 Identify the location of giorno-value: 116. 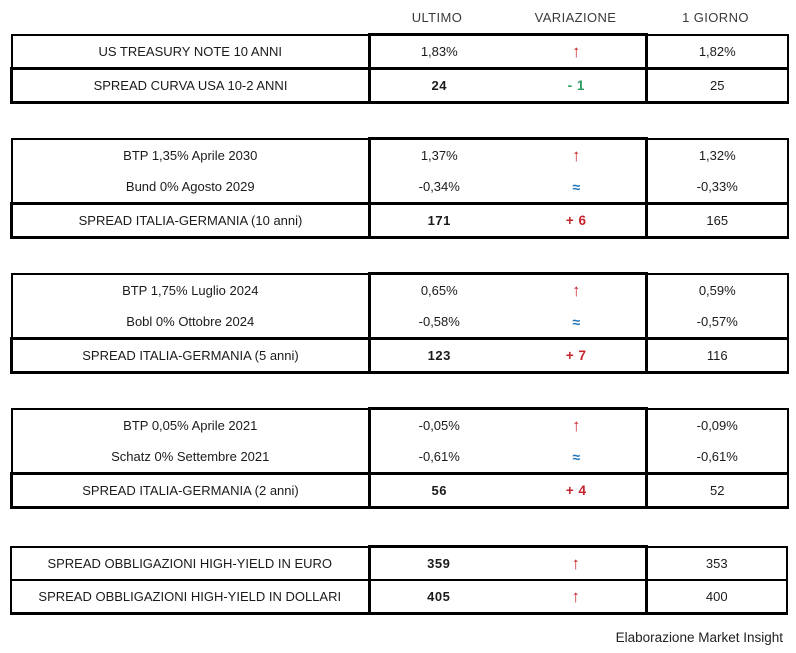
(717, 355).